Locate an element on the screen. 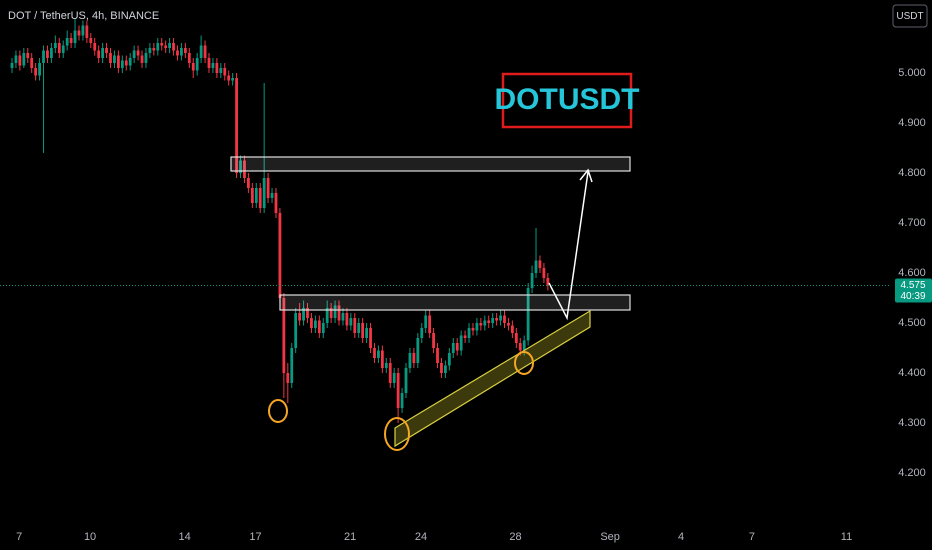 The image size is (932, 550). y-tick-label: 4.600 is located at coordinates (912, 273).